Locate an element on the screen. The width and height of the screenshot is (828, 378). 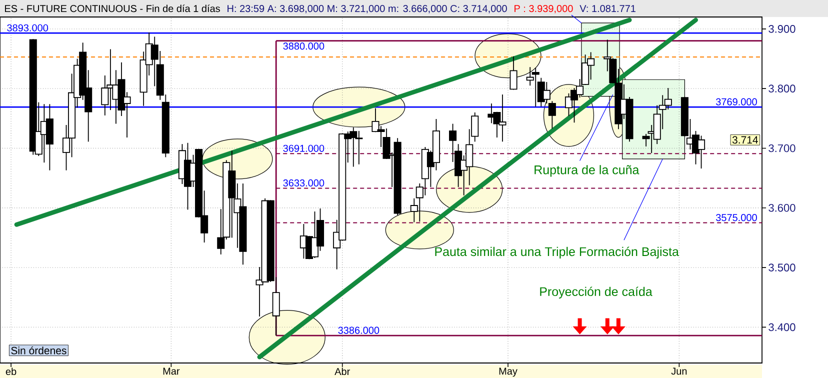
annotation: 3.714 is located at coordinates (745, 140).